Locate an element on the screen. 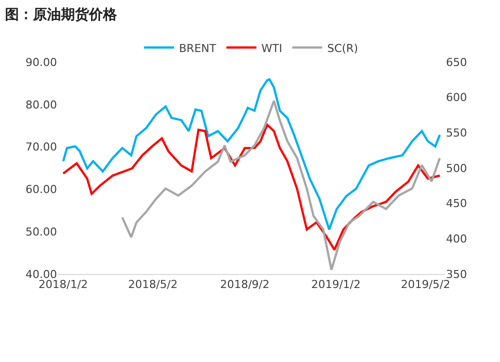 This screenshot has height=362, width=500. y2-tick-label: 400 is located at coordinates (456, 239).